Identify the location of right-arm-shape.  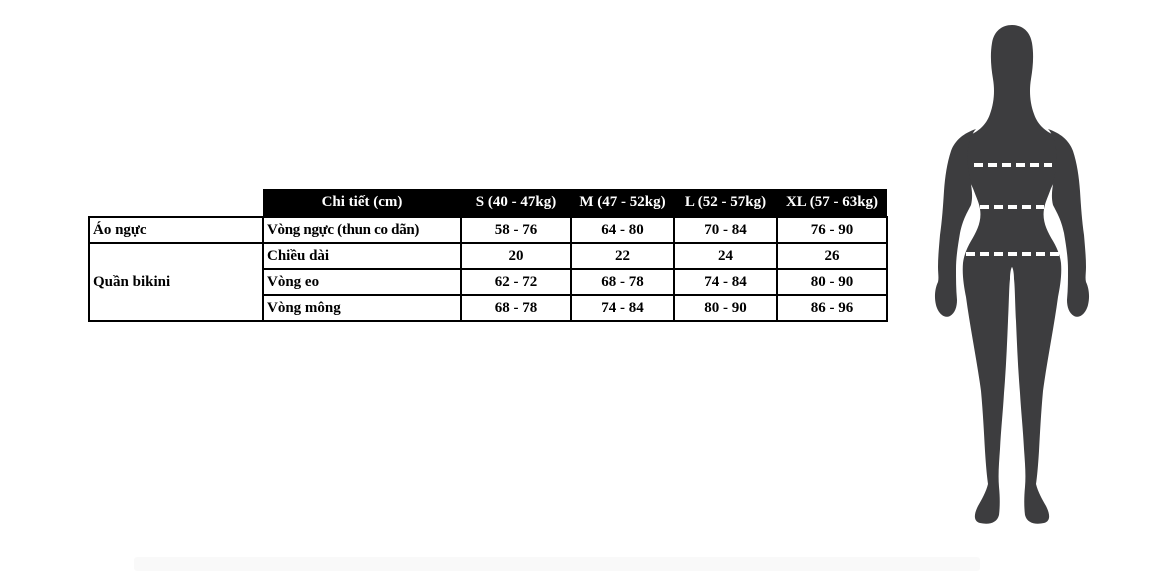
(1069, 223).